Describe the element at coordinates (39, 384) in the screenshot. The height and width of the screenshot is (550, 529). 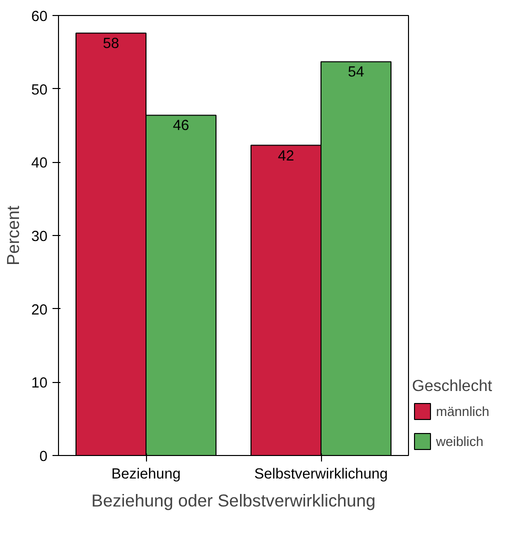
I see `y-tick-label: 10` at that location.